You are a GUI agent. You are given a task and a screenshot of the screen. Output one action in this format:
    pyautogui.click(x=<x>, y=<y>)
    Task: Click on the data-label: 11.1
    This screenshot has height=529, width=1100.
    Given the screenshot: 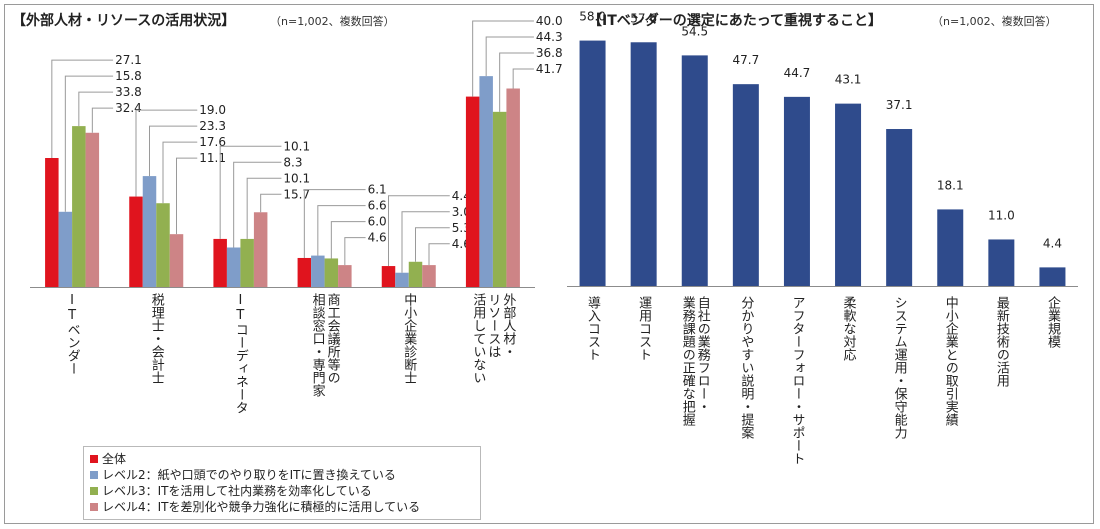 What is the action you would take?
    pyautogui.click(x=212, y=158)
    